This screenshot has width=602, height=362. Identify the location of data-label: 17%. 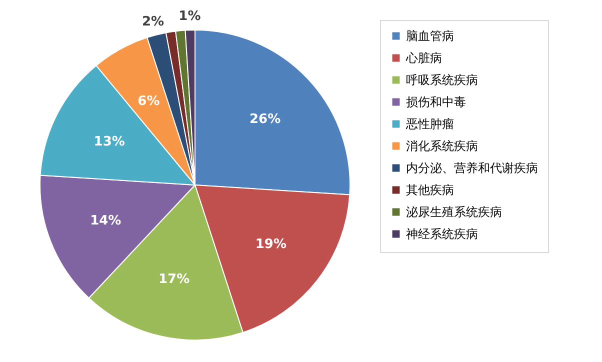
(174, 279).